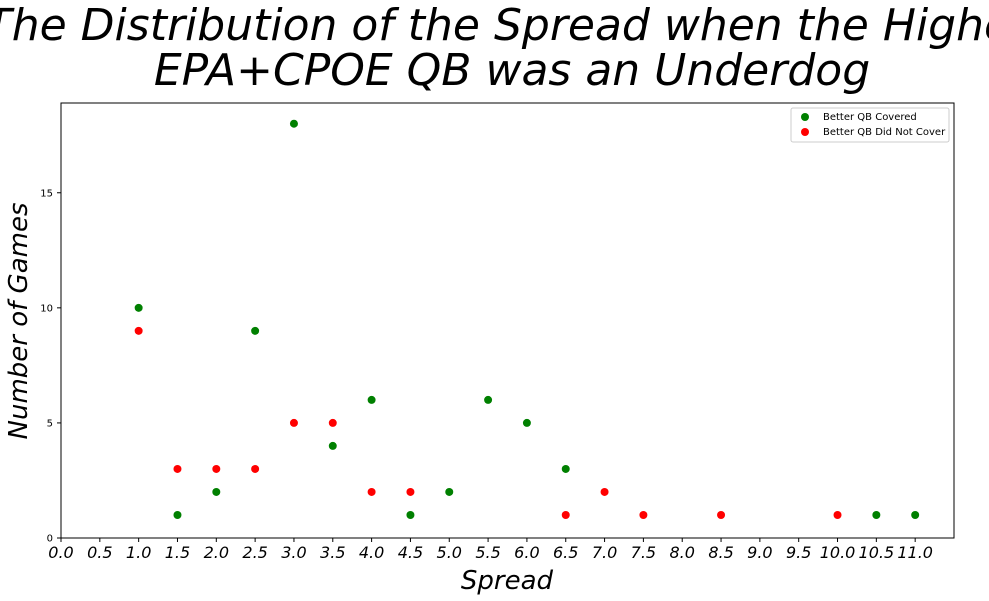 The width and height of the screenshot is (989, 601). I want to click on x-tick-label: 5.5, so click(487, 552).